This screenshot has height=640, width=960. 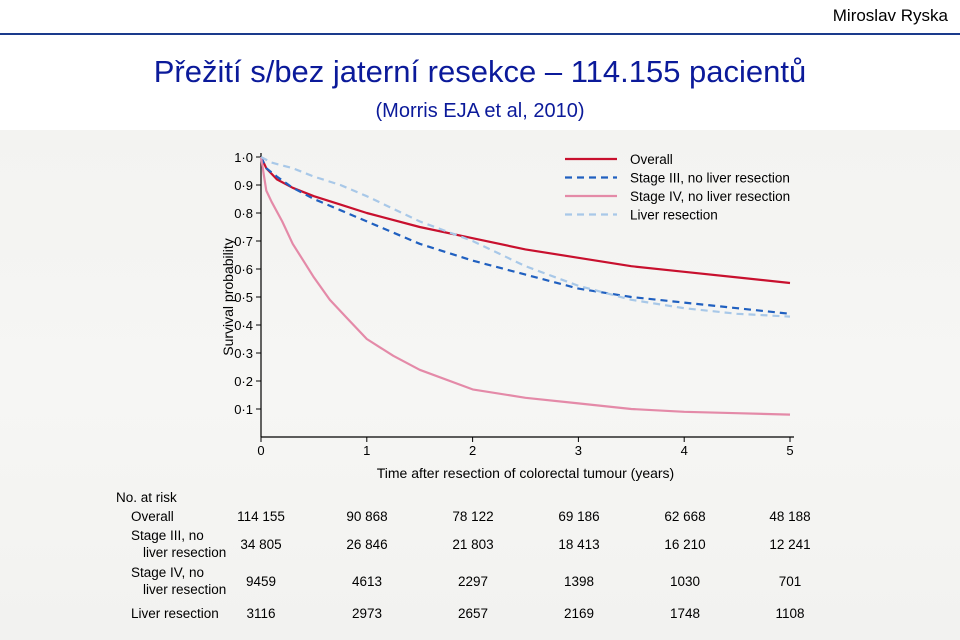 What do you see at coordinates (175, 613) in the screenshot?
I see `risk-row-label: Liver resection` at bounding box center [175, 613].